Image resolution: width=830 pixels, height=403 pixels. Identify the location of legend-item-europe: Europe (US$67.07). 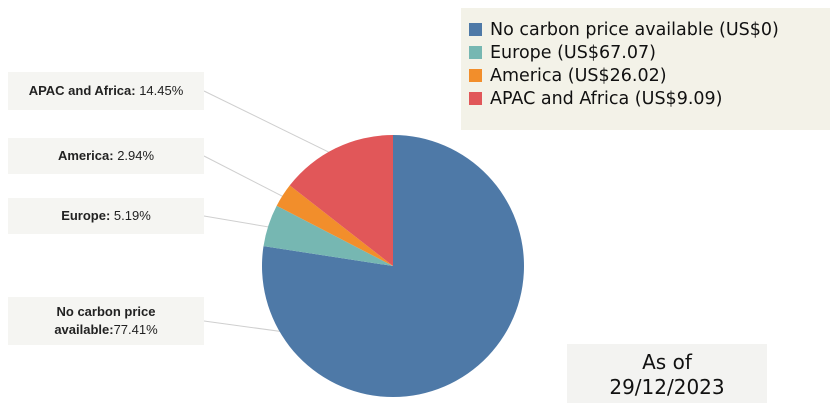
(649, 52).